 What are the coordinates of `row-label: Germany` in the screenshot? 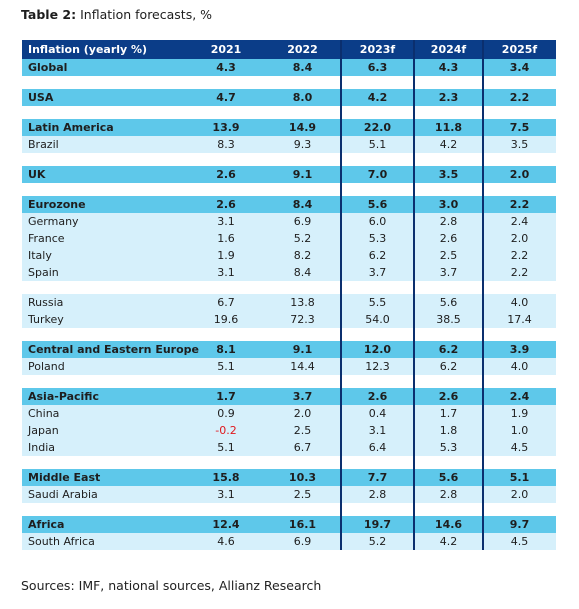 It's located at (53, 221).